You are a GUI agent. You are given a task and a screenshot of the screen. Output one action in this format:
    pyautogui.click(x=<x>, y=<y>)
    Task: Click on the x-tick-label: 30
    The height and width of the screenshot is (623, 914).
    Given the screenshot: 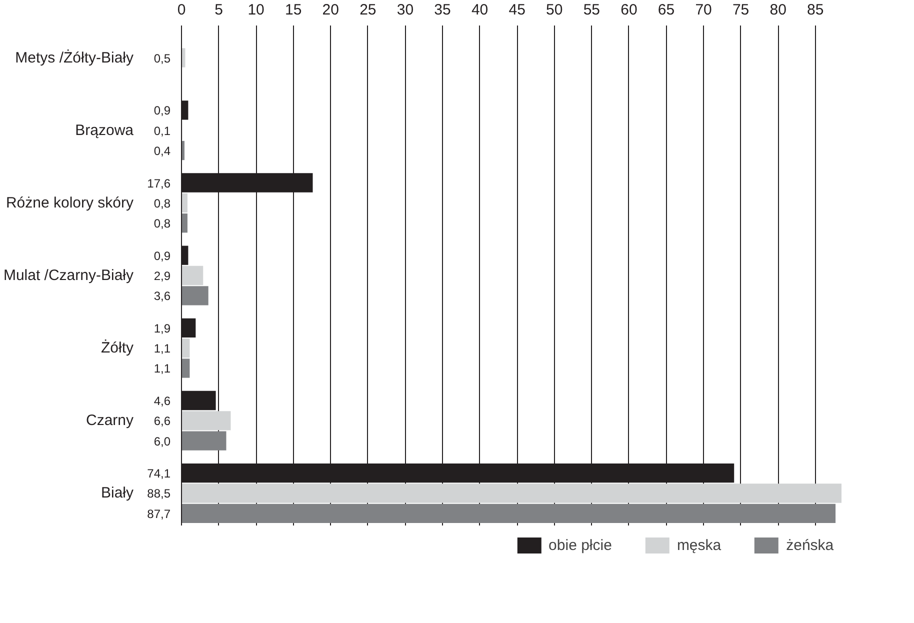 What is the action you would take?
    pyautogui.click(x=405, y=10)
    